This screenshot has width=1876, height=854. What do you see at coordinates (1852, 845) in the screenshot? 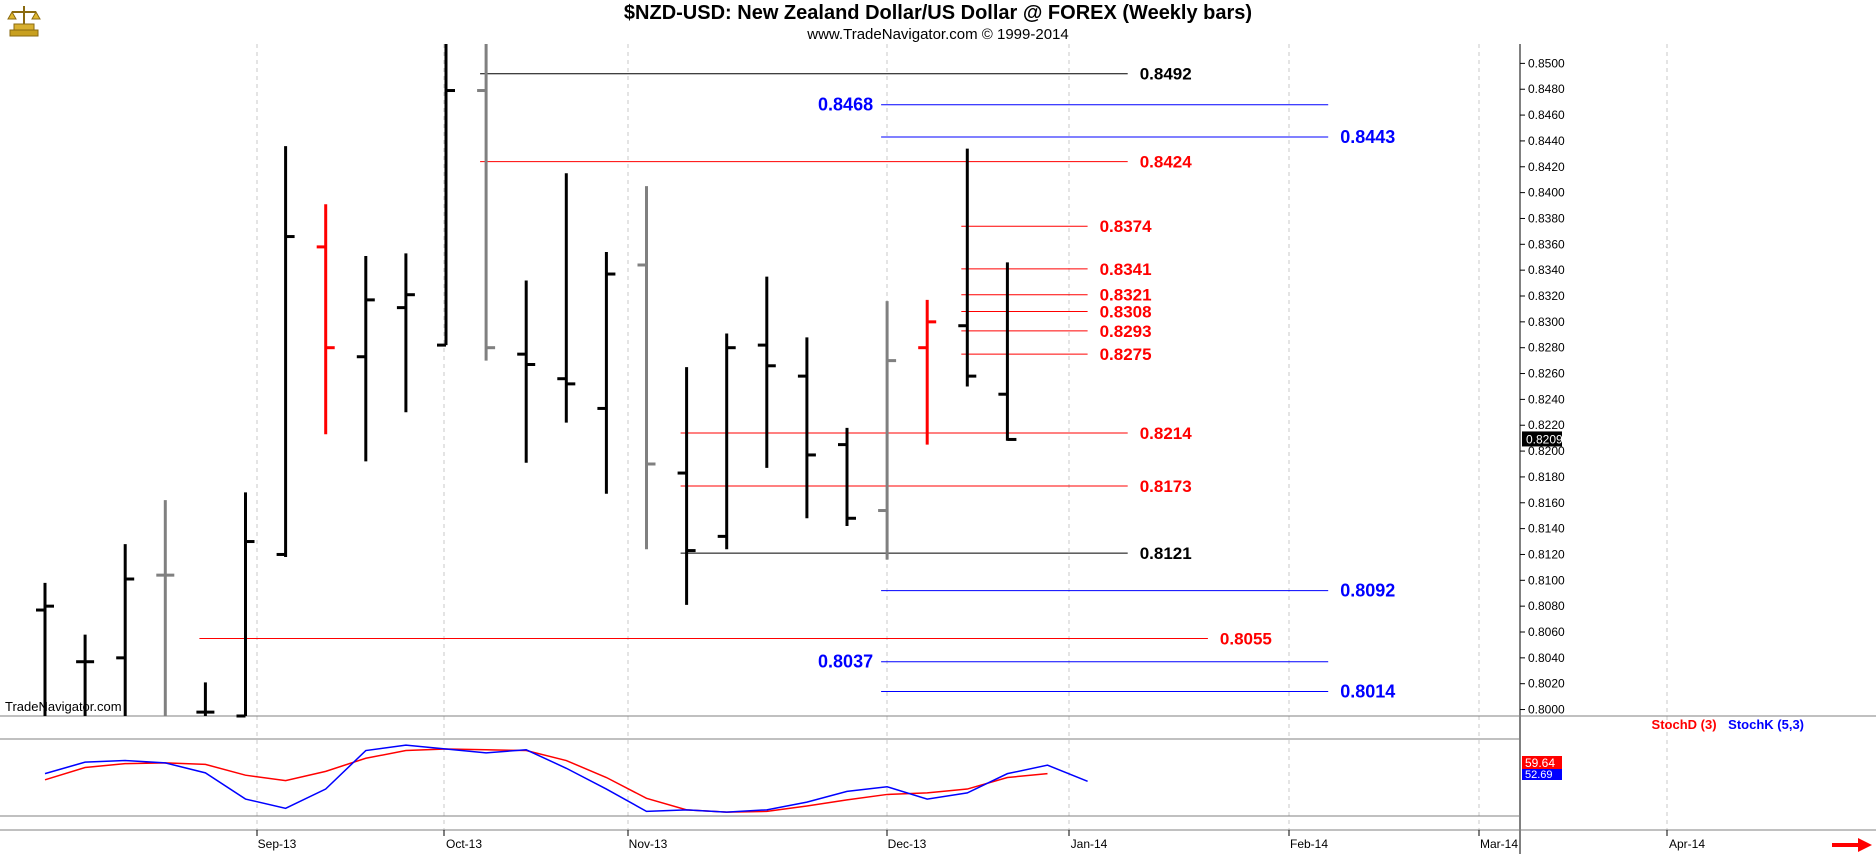
I see `scroll-right-arrow-icon` at bounding box center [1852, 845].